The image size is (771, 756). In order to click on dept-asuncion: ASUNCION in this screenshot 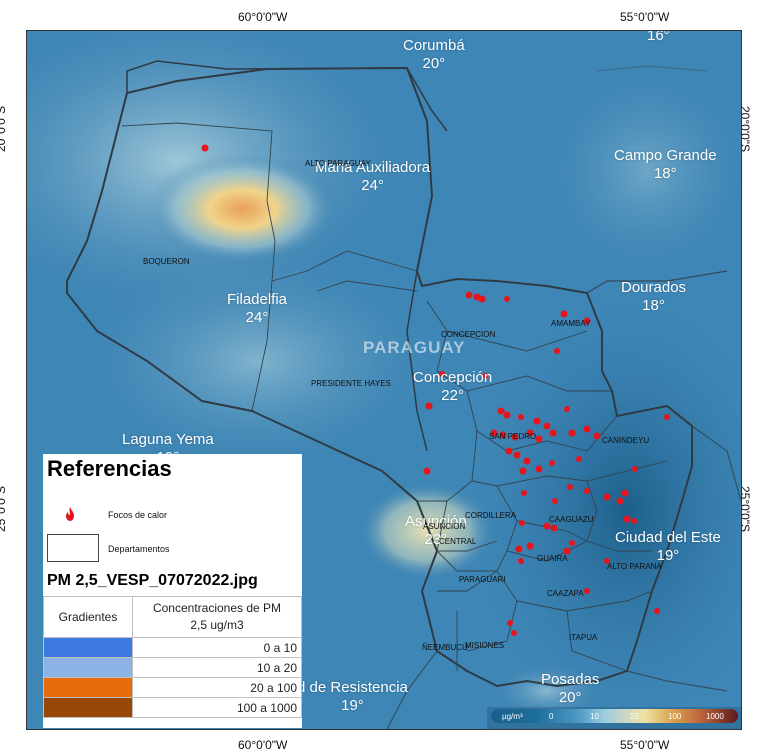, I will do `click(444, 526)`.